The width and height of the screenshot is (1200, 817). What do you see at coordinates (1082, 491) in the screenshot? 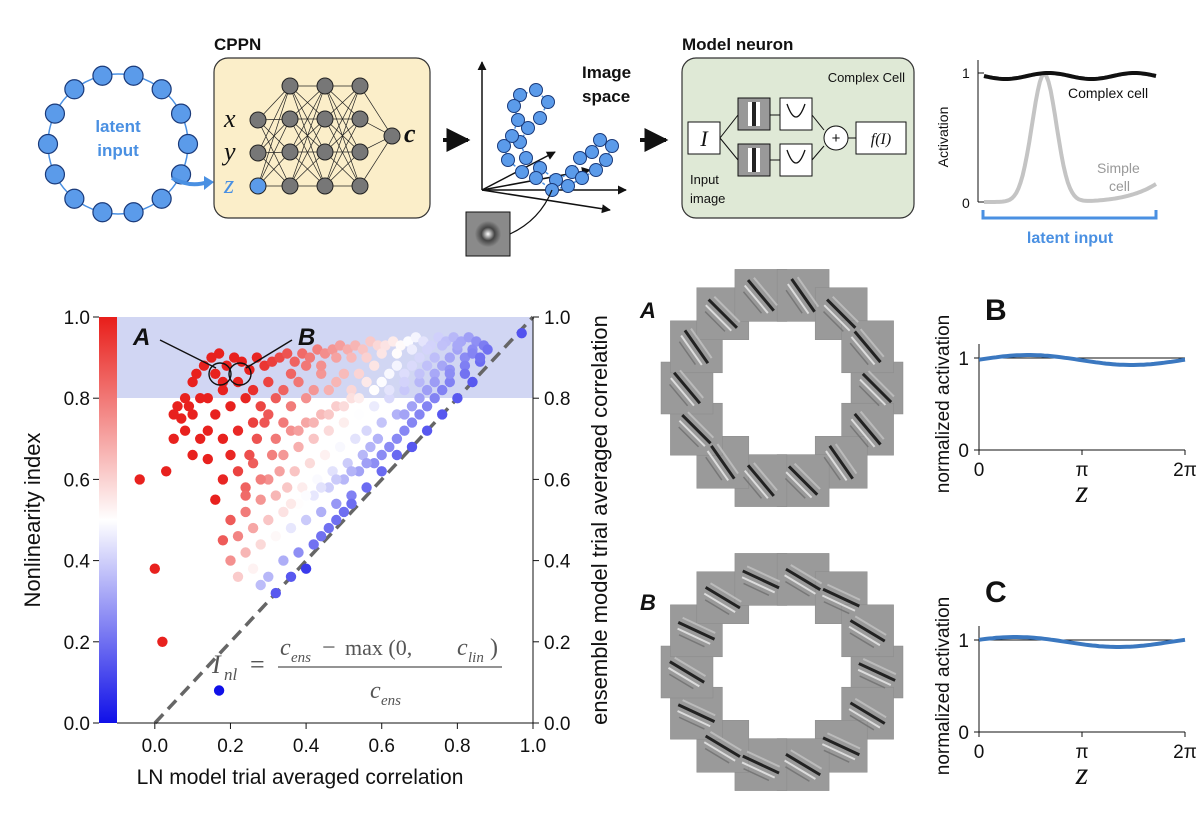
I see `panel-xlabel: z` at bounding box center [1082, 491].